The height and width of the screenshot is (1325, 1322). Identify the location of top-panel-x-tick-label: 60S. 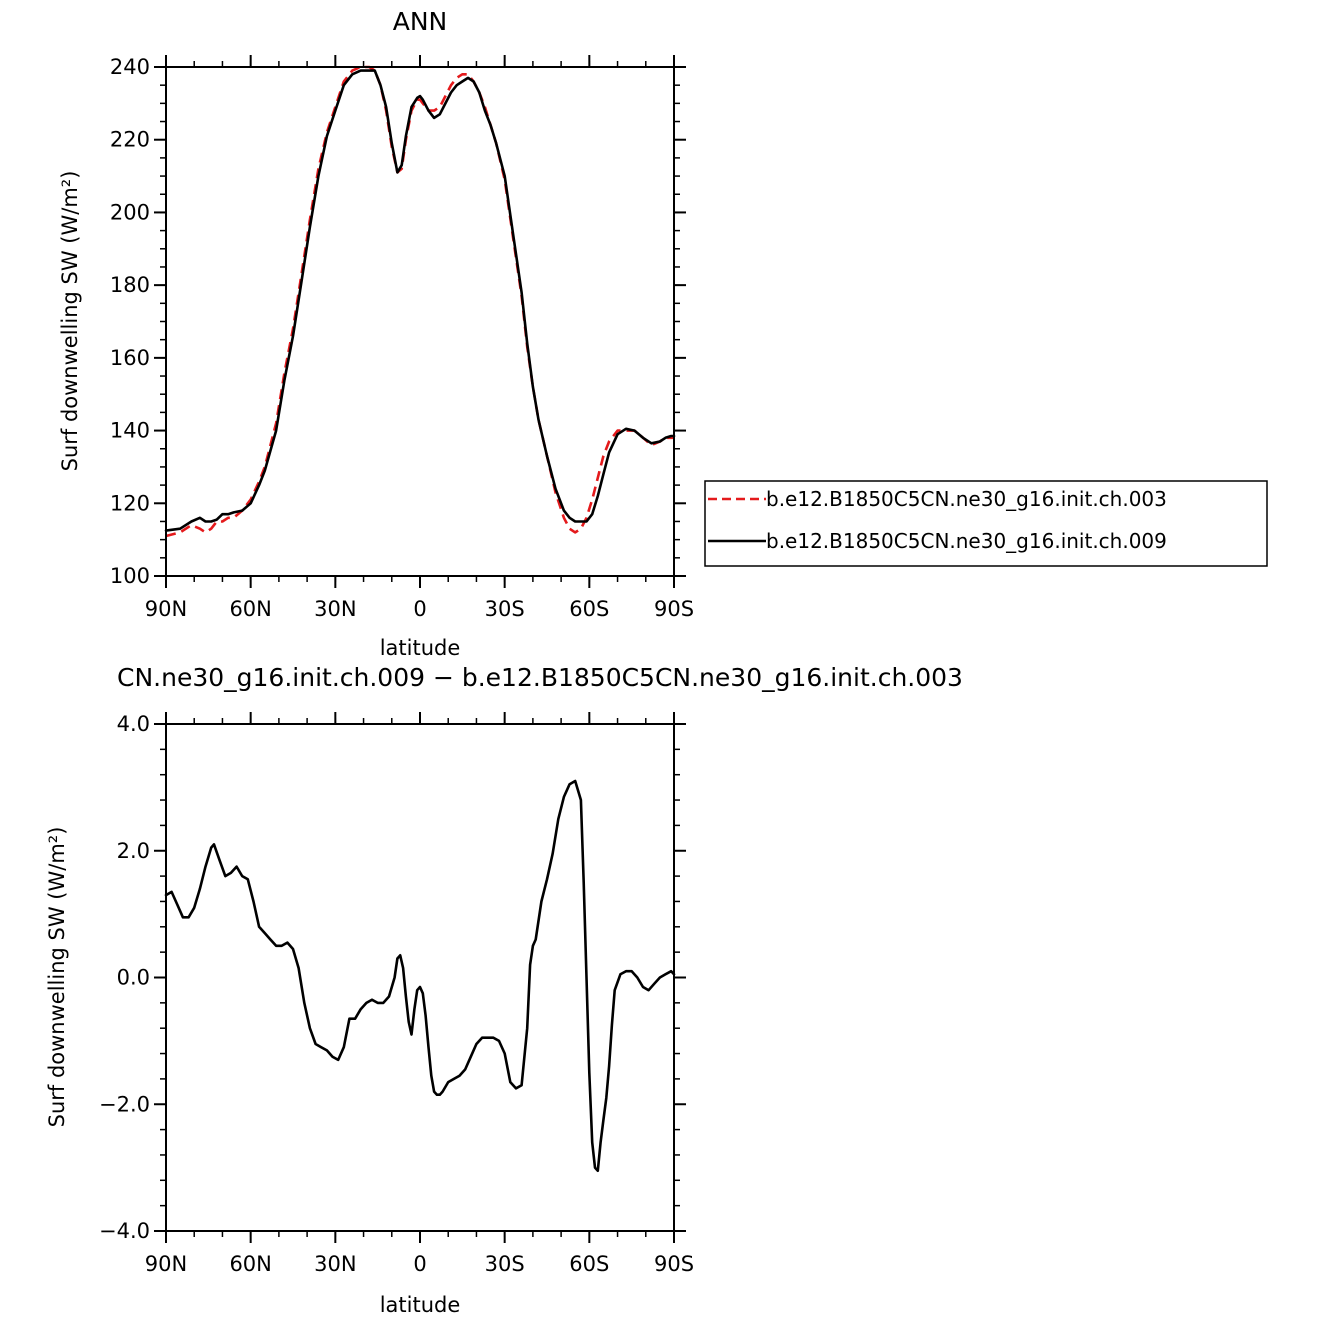
(589, 609).